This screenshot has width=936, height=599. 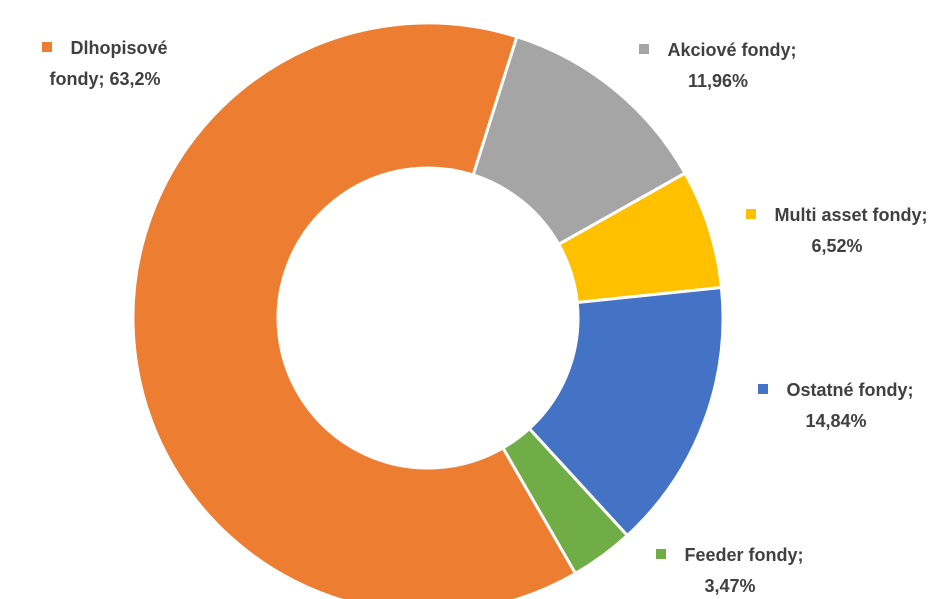 What do you see at coordinates (108, 63) in the screenshot?
I see `category: Dlhopisové fondy` at bounding box center [108, 63].